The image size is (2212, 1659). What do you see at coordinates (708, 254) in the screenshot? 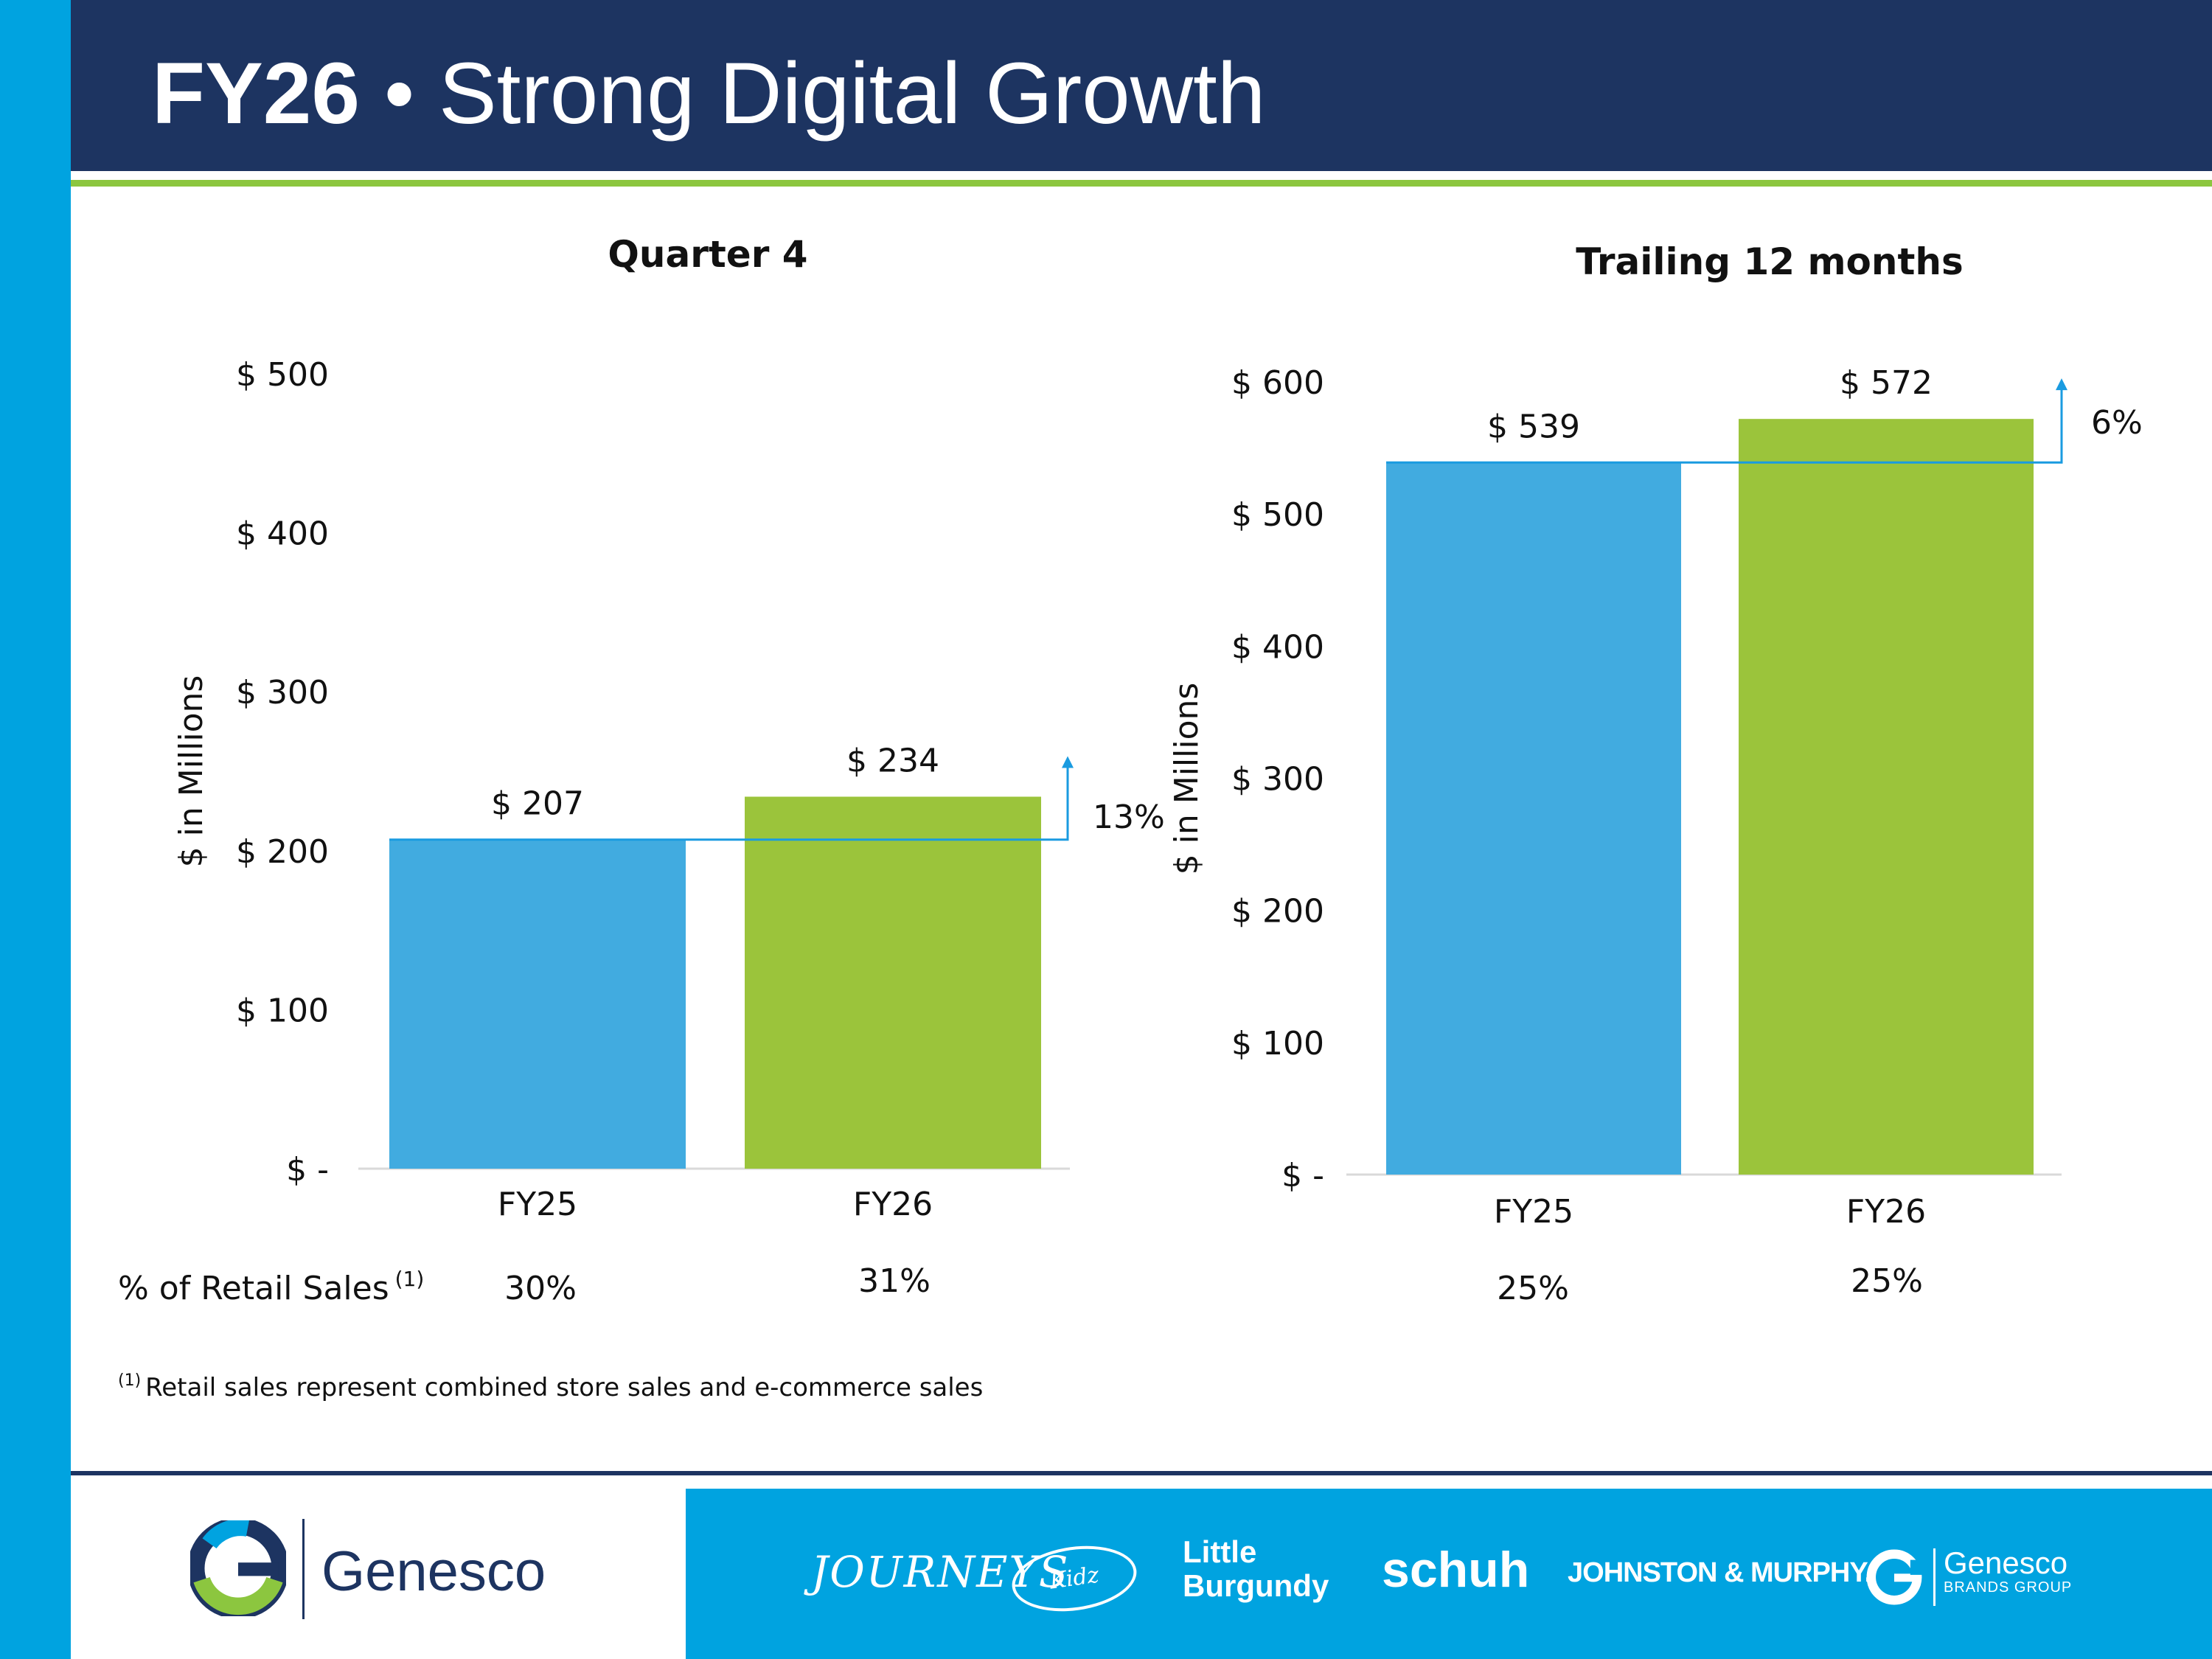
I see `chart-title-quarter4: Quarter 4` at bounding box center [708, 254].